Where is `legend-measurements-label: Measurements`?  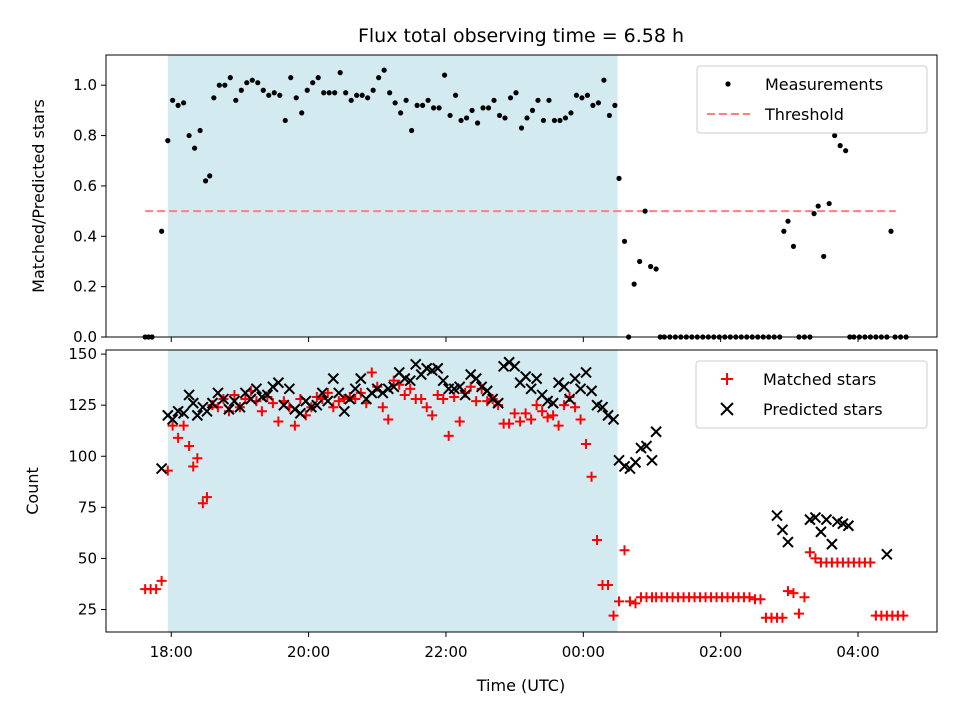 legend-measurements-label: Measurements is located at coordinates (824, 84).